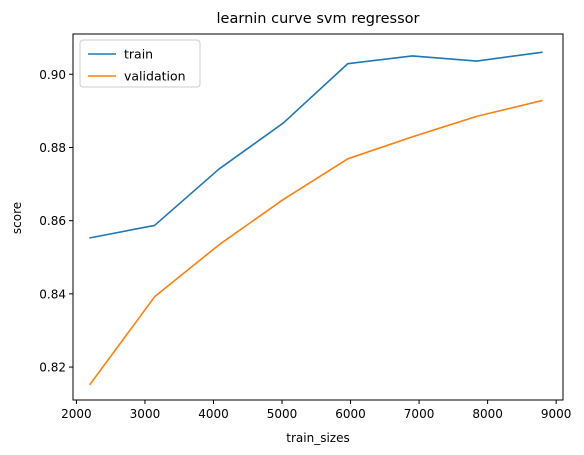 The width and height of the screenshot is (584, 455). Describe the element at coordinates (419, 414) in the screenshot. I see `x-tick-label: 7000` at that location.